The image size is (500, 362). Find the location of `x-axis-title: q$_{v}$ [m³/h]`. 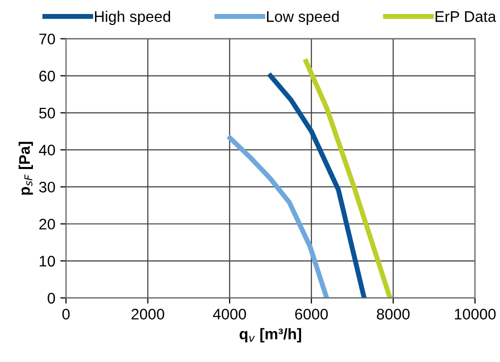

x-axis-title: q$_{v}$ [m³/h] is located at coordinates (271, 335).